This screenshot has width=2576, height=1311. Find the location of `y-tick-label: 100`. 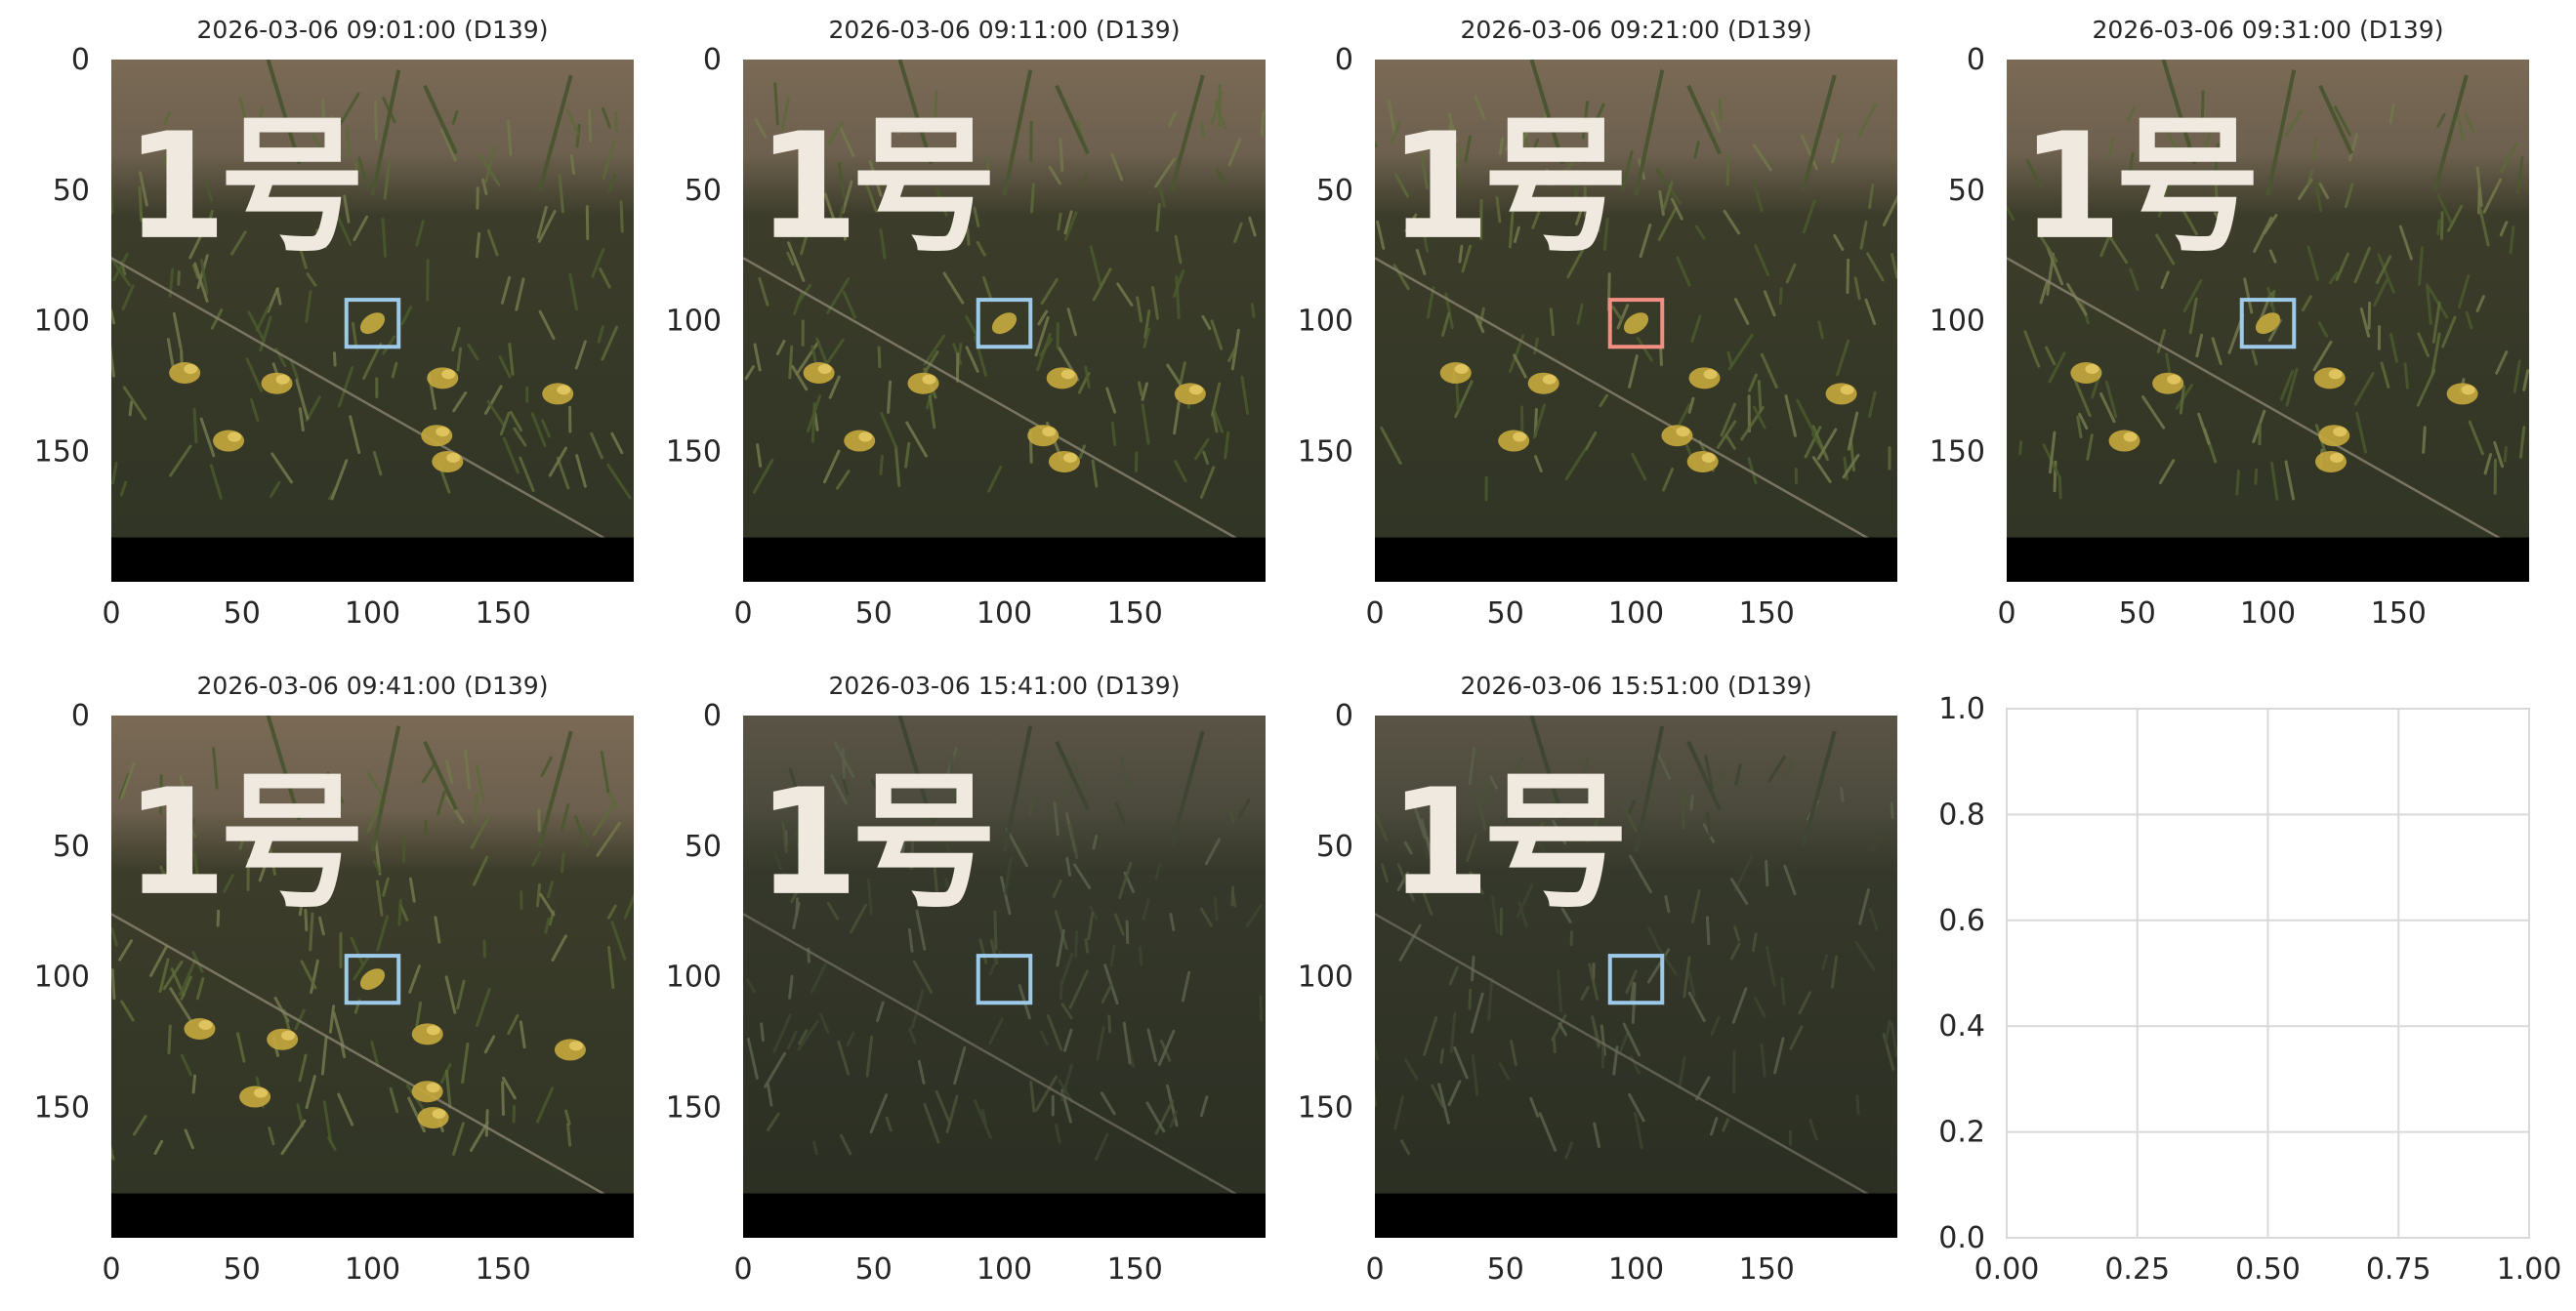

y-tick-label: 100 is located at coordinates (62, 322).